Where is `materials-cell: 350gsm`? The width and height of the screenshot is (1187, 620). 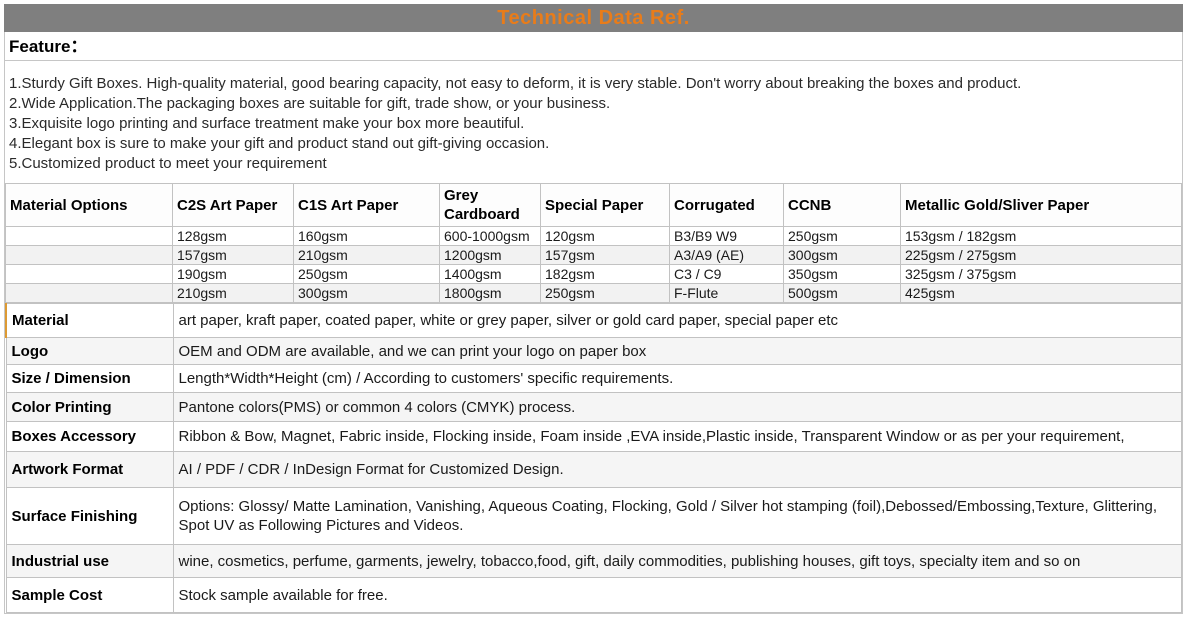 materials-cell: 350gsm is located at coordinates (842, 274).